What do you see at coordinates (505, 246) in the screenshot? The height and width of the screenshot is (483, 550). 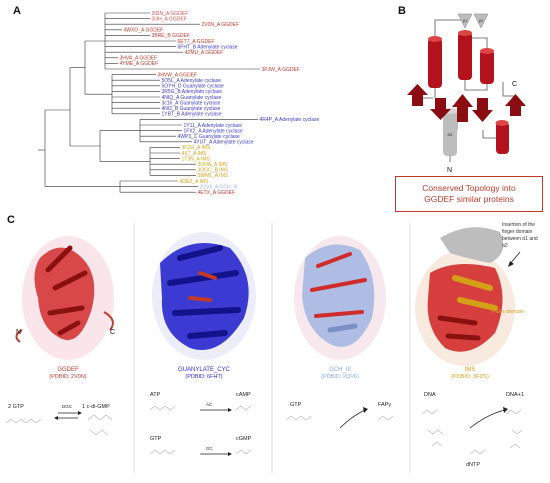 I see `ims-insertion-line4: α2` at bounding box center [505, 246].